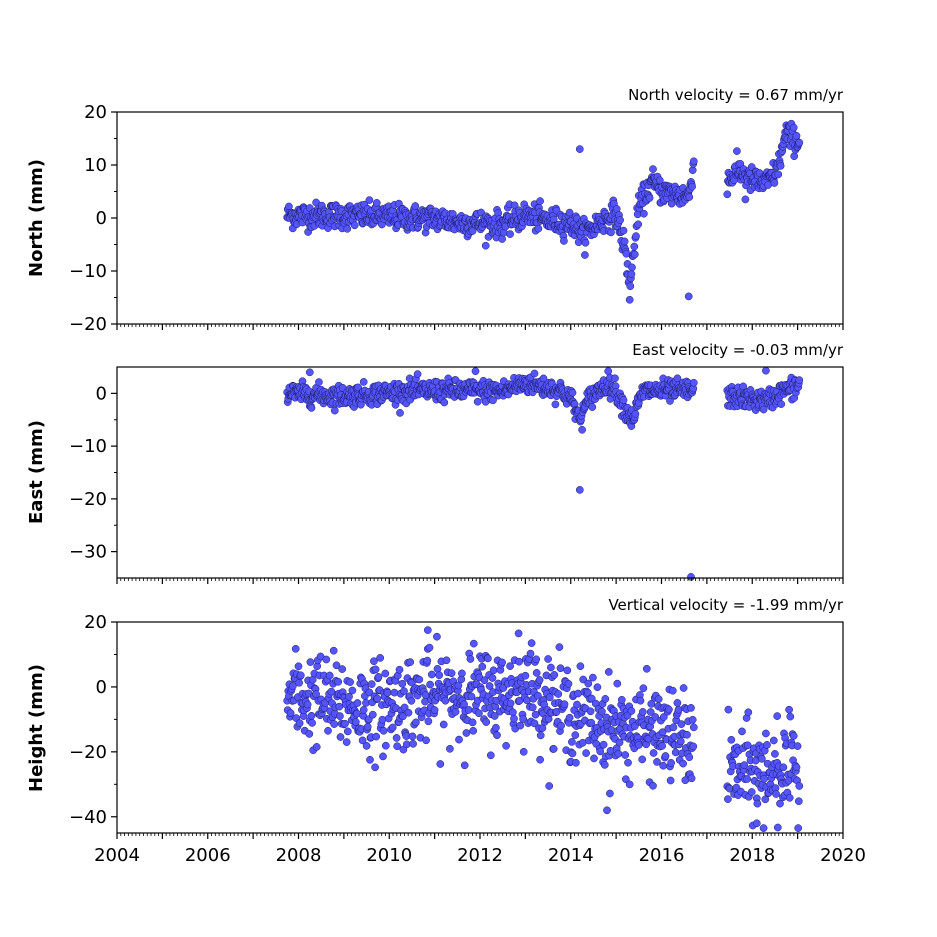 This screenshot has height=937, width=937. What do you see at coordinates (101, 393) in the screenshot?
I see `east-ytick-label: 0` at bounding box center [101, 393].